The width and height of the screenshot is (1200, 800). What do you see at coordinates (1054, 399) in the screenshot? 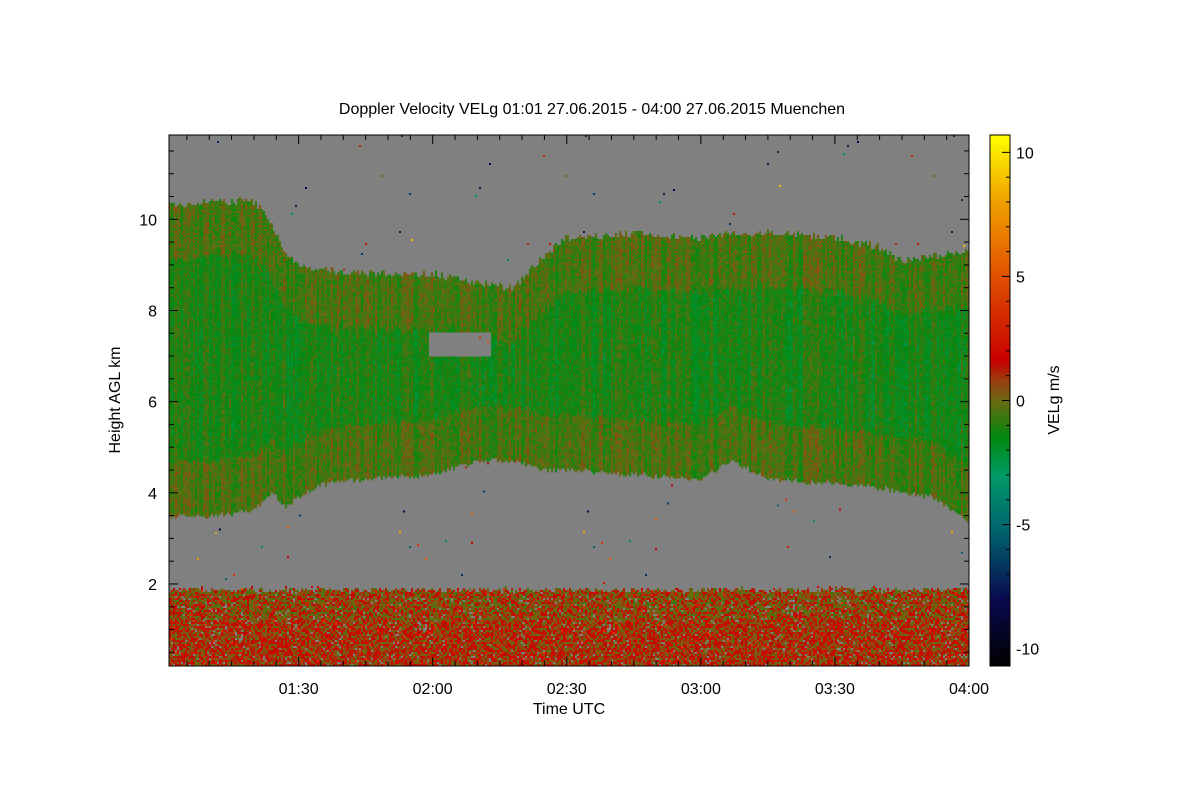
I see `colorbar-label: VELg m/s` at bounding box center [1054, 399].